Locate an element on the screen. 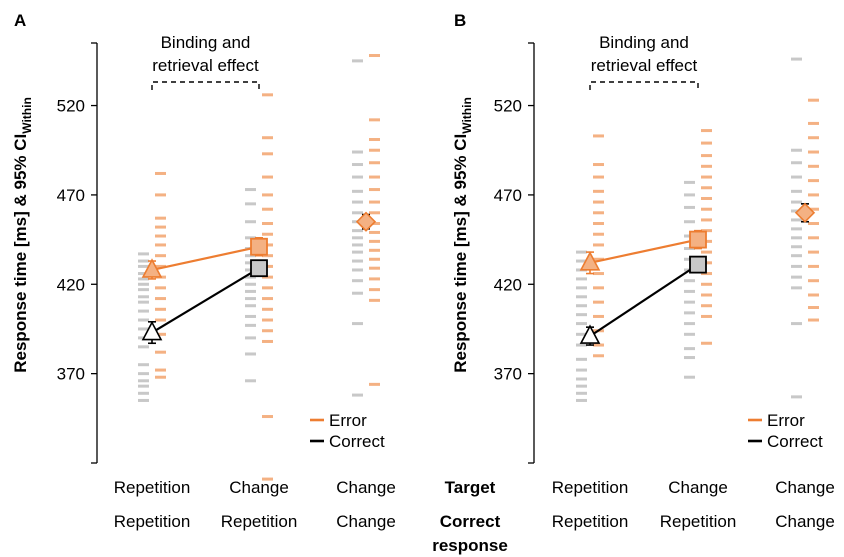 The image size is (844, 557). series-line-correct is located at coordinates (205, 300).